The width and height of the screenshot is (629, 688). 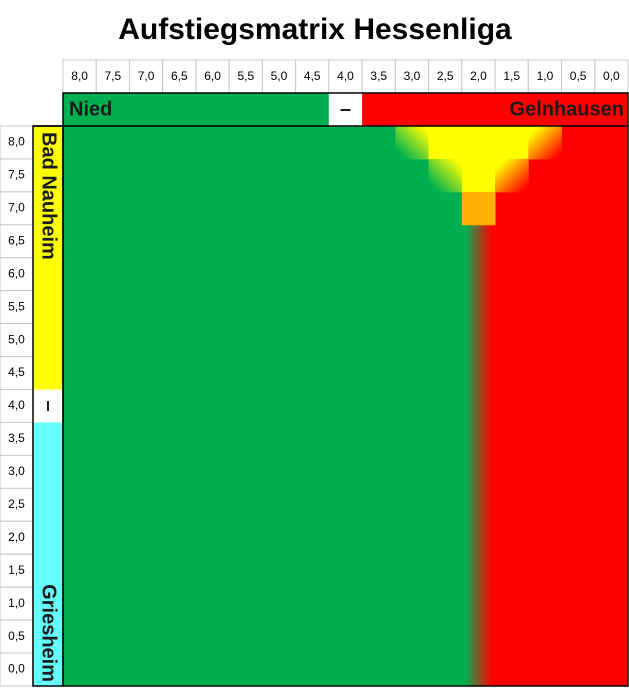 I want to click on row-header: 3,5, so click(x=16, y=438).